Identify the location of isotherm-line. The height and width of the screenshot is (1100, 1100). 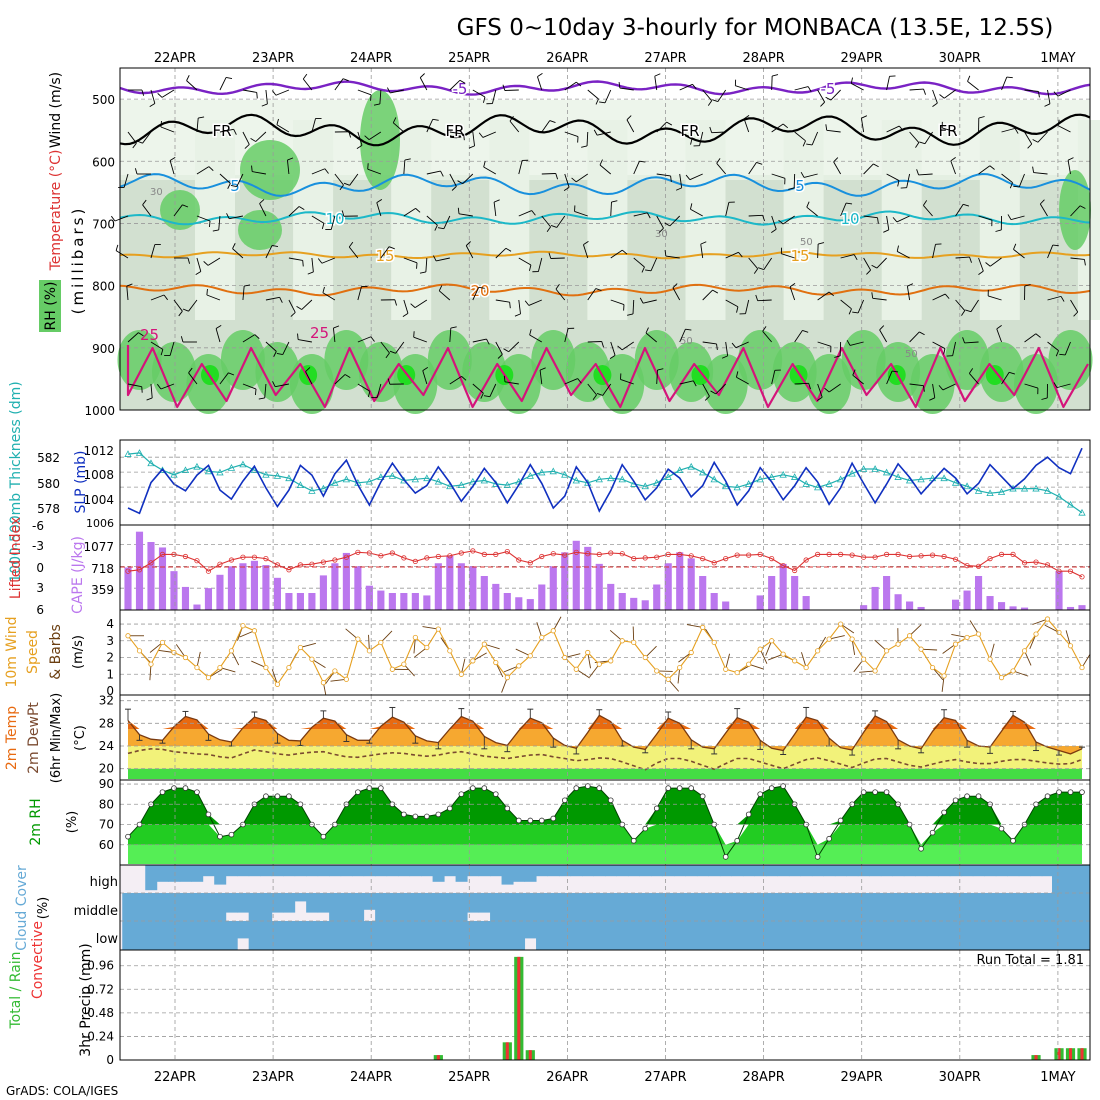
(605, 290).